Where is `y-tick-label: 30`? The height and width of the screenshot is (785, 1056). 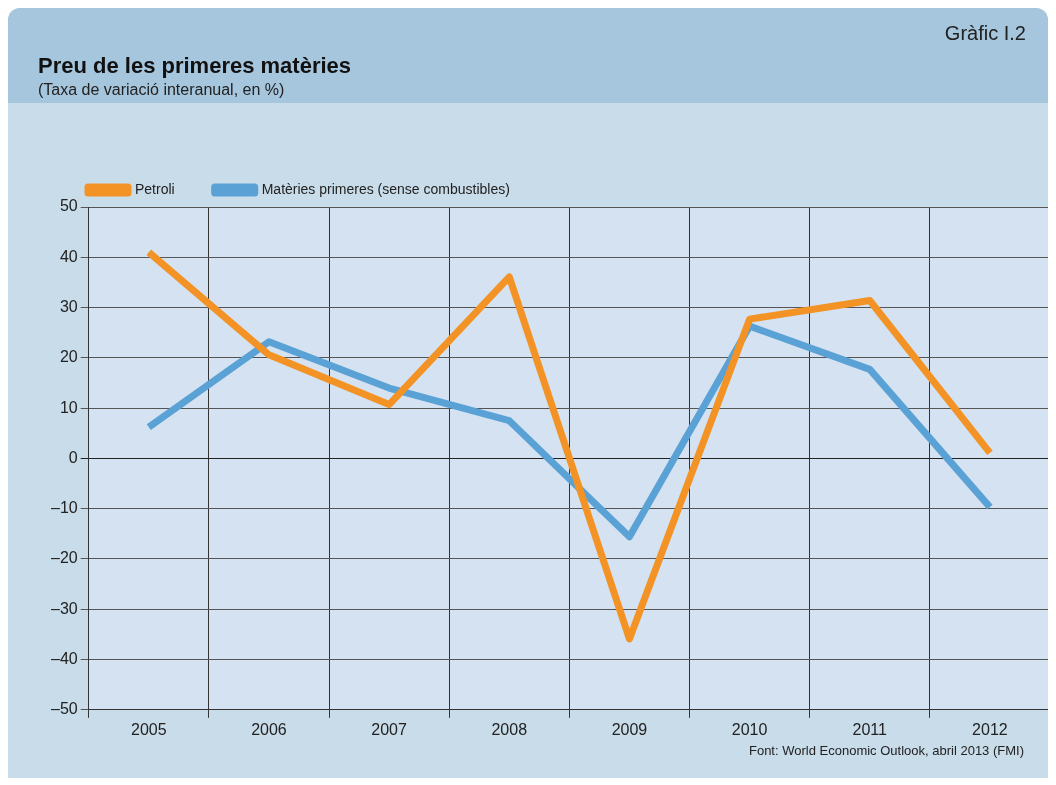
y-tick-label: 30 is located at coordinates (68, 306).